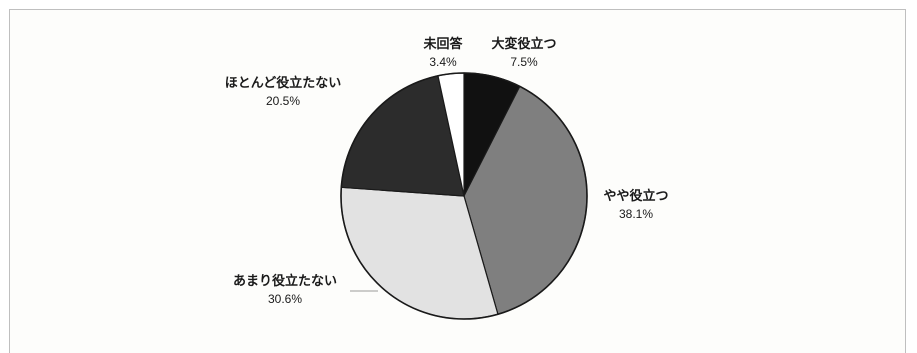  What do you see at coordinates (443, 62) in the screenshot?
I see `value-mikaitou: 3.4%` at bounding box center [443, 62].